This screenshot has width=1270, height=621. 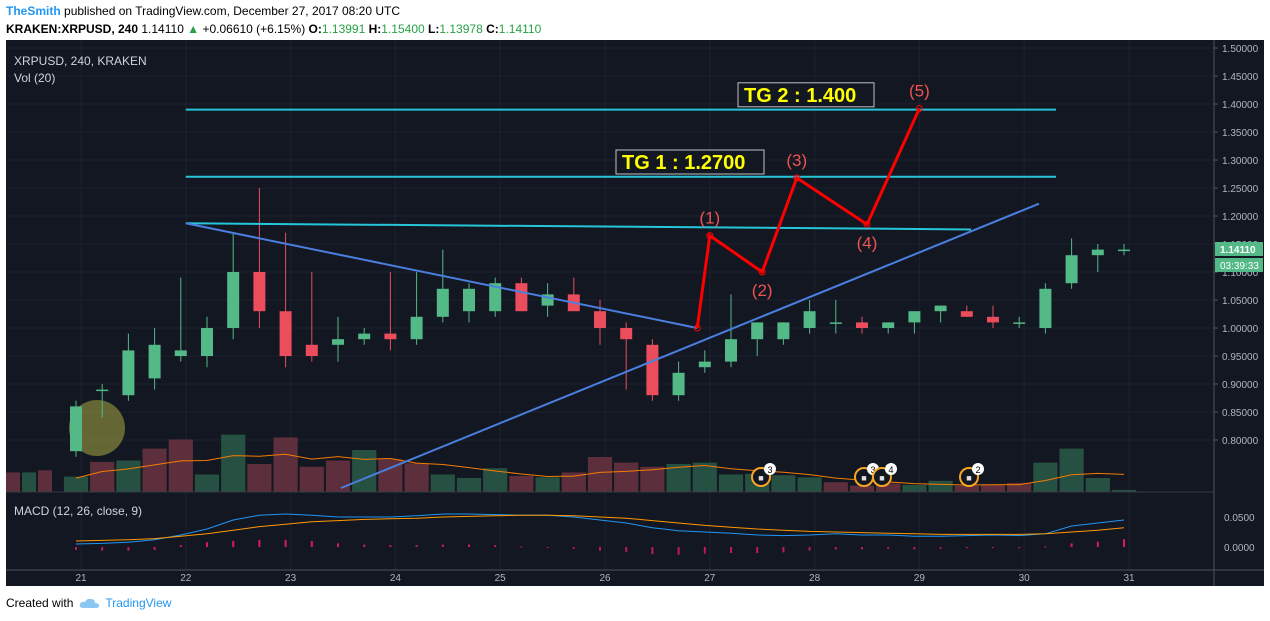 What do you see at coordinates (1240, 49) in the screenshot?
I see `price-tick-label: 1.50000` at bounding box center [1240, 49].